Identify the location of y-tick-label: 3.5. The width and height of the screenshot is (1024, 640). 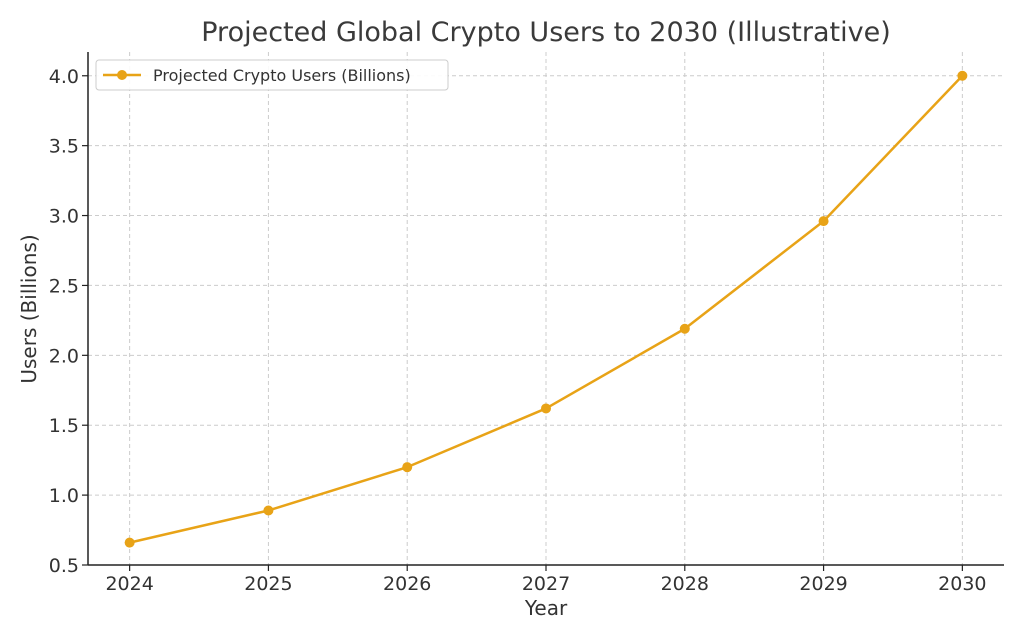
(64, 147).